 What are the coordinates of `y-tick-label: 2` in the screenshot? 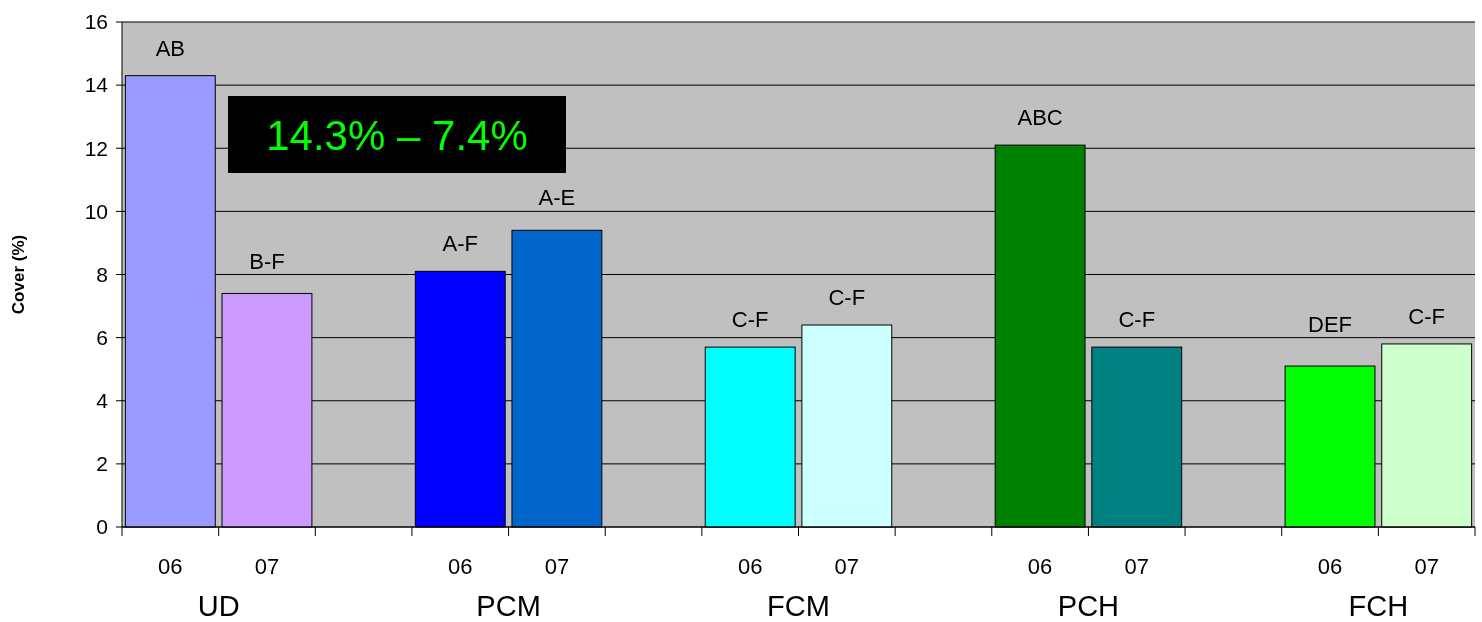 It's located at (102, 464).